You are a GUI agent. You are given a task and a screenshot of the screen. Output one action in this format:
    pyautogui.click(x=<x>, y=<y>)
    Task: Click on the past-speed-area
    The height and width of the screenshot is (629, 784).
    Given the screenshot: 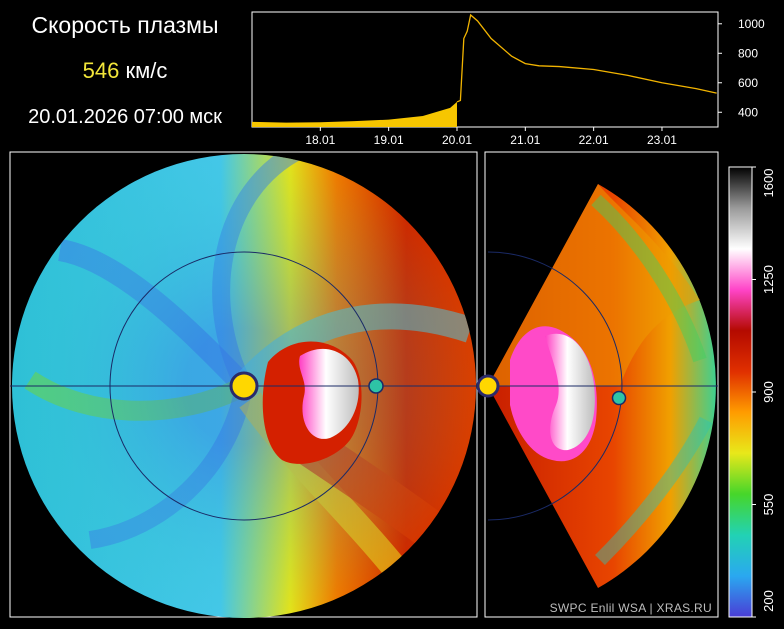 What is the action you would take?
    pyautogui.click(x=354, y=114)
    